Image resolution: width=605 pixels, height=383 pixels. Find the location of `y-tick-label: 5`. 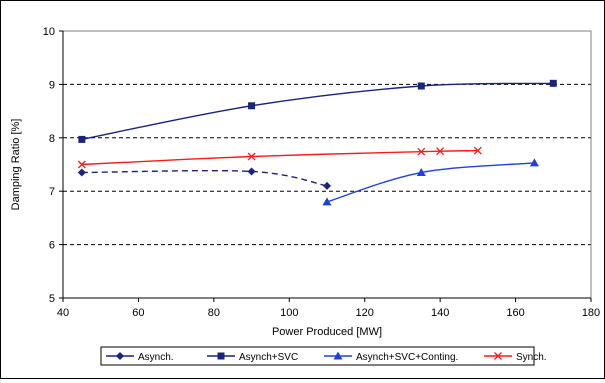

y-tick-label: 5 is located at coordinates (52, 299).